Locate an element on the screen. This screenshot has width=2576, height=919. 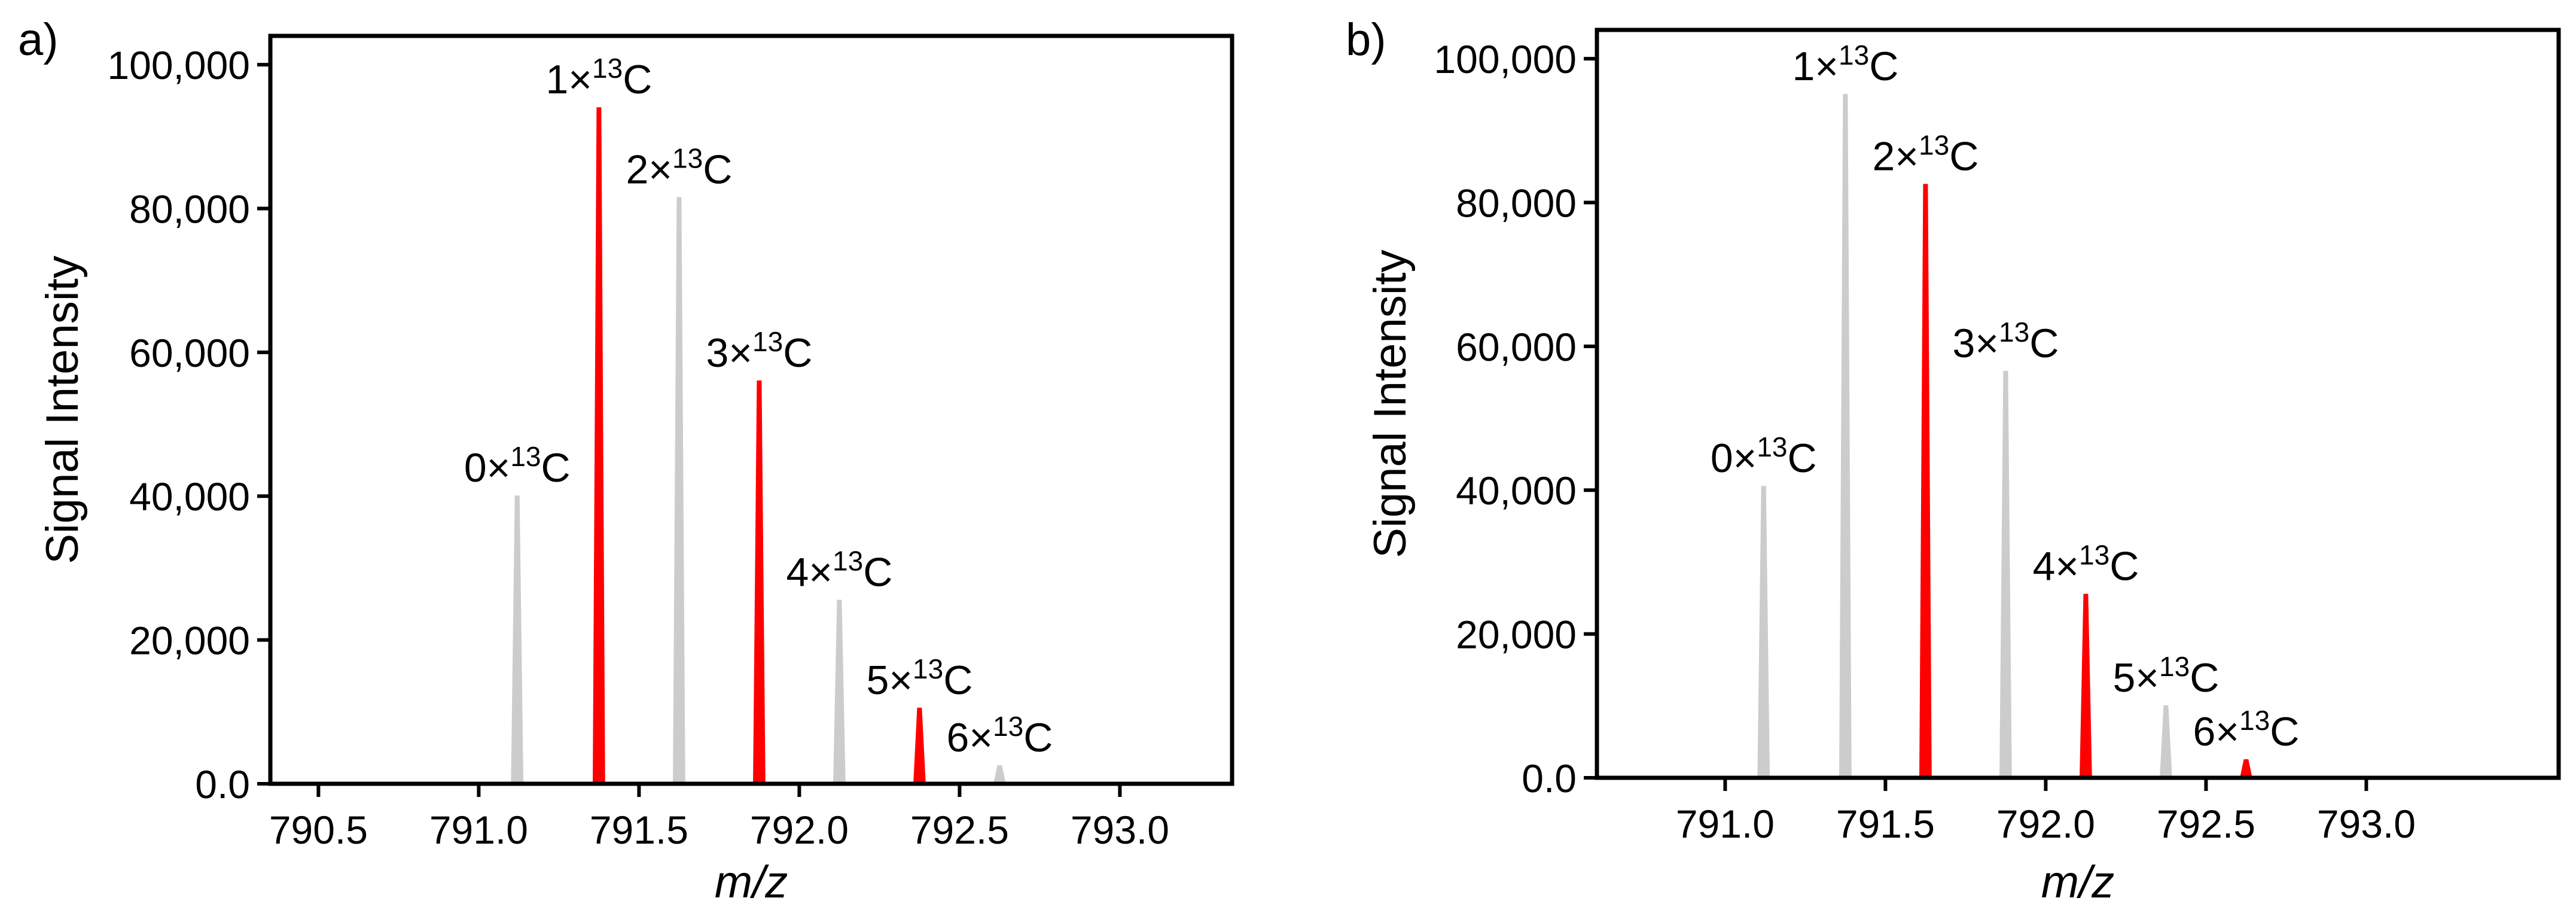
panel-label: a) is located at coordinates (39, 39).